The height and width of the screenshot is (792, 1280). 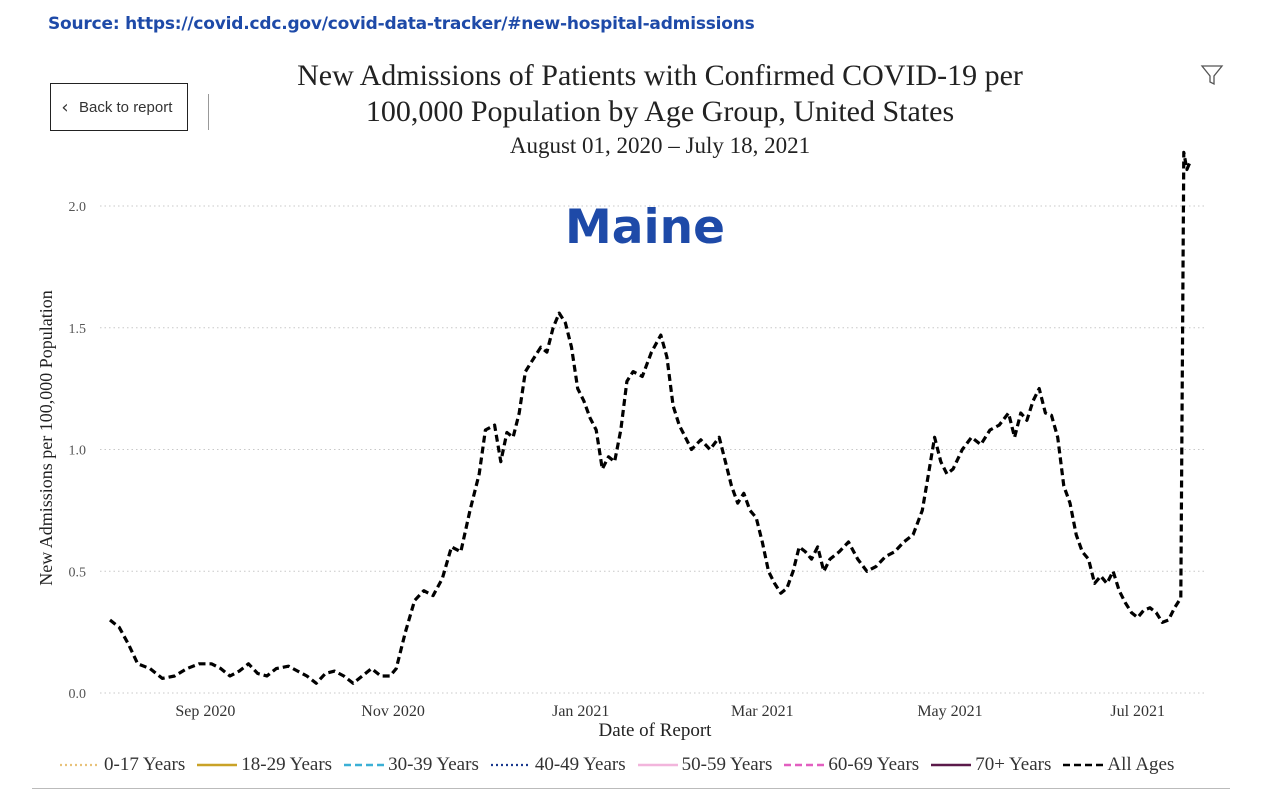 I want to click on y-tick-label: 2.0, so click(x=78, y=207).